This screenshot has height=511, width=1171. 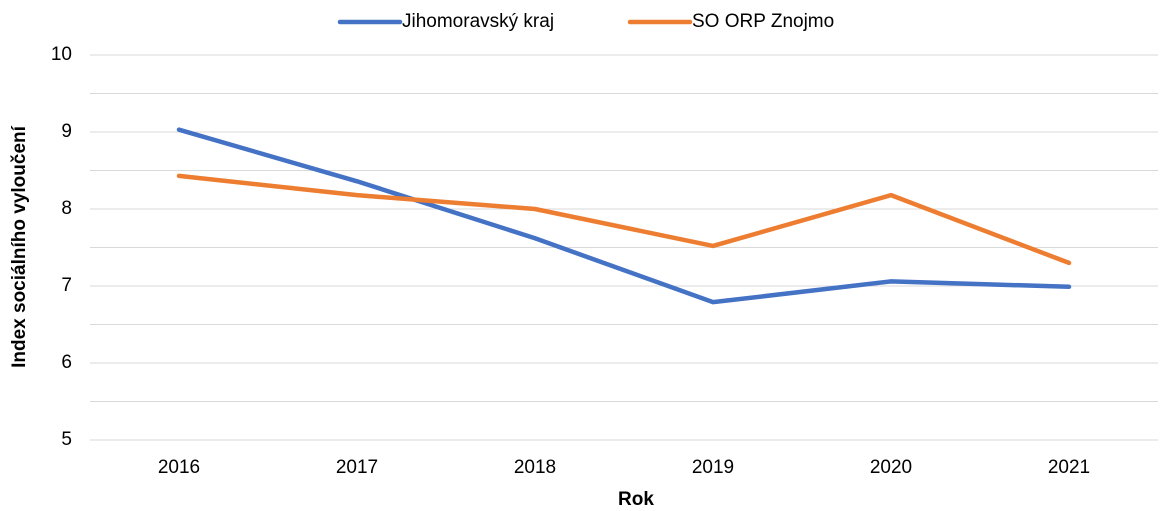 What do you see at coordinates (66, 362) in the screenshot?
I see `y-tick-label: 6` at bounding box center [66, 362].